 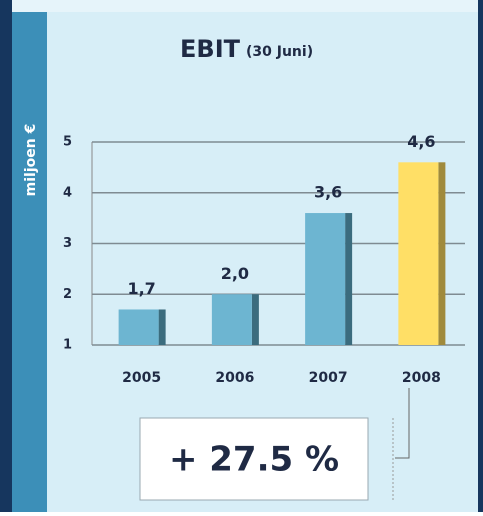 I want to click on x-tick-label: 2006, so click(x=234, y=378).